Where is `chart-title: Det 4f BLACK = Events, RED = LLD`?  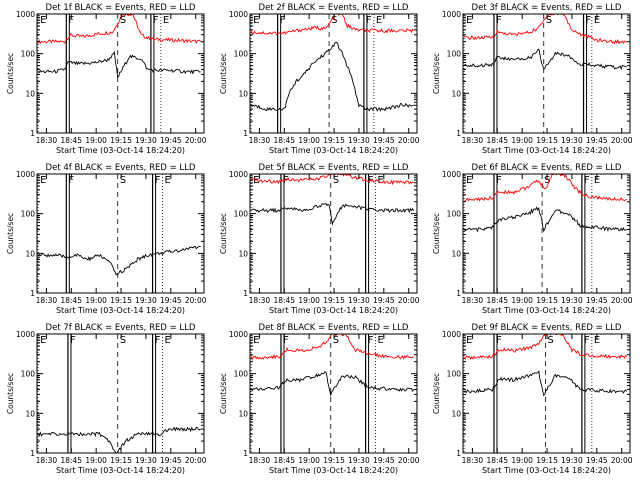 chart-title: Det 4f BLACK = Events, RED = LLD is located at coordinates (121, 168).